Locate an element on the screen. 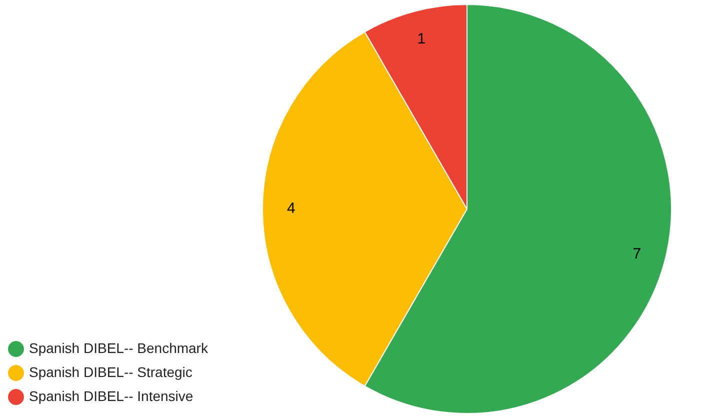  legend-label: Spanish DIBEL-- Intensive is located at coordinates (111, 396).